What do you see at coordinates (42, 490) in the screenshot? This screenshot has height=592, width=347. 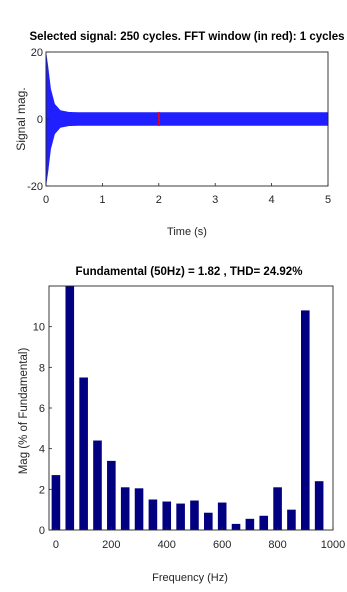 I see `fft-y-tick-label: 2` at bounding box center [42, 490].